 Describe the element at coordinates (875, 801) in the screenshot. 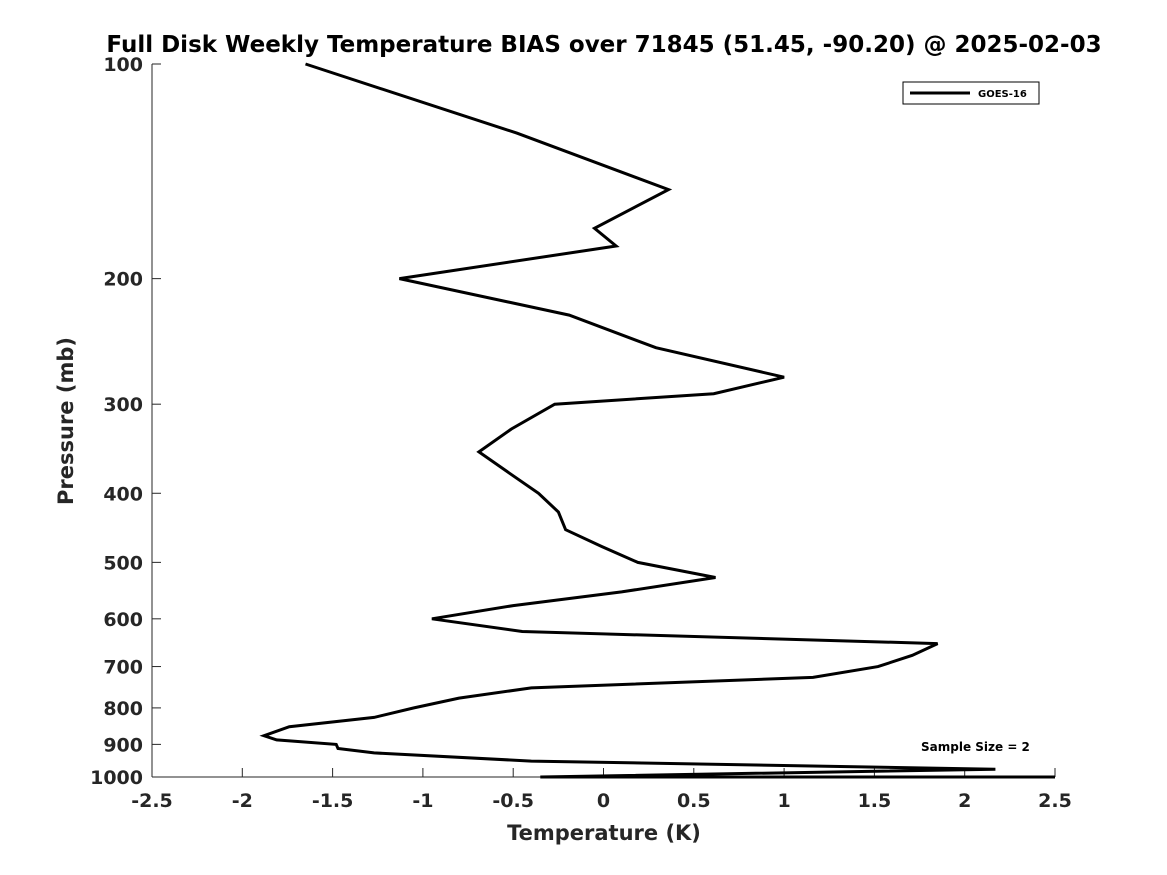

I see `x-tick-label: 1.5` at that location.